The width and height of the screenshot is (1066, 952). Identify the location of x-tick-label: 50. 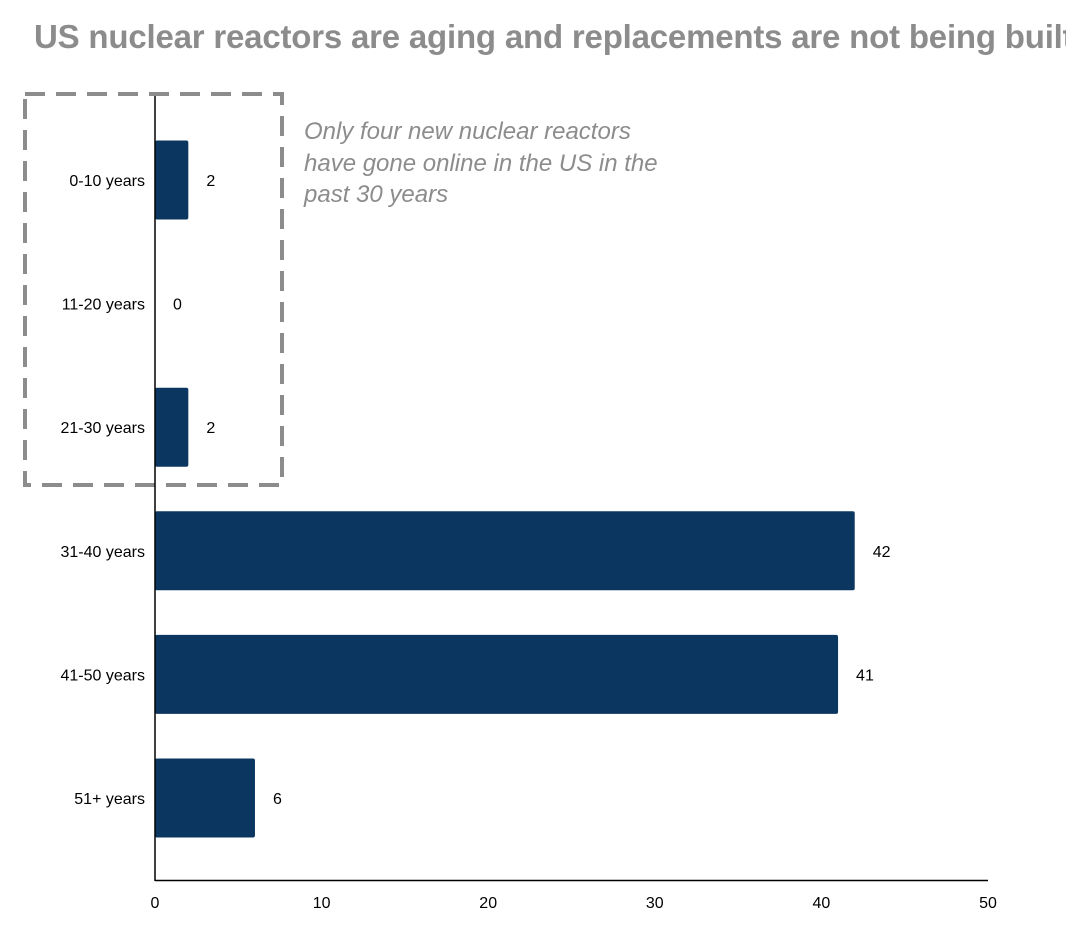
(988, 903).